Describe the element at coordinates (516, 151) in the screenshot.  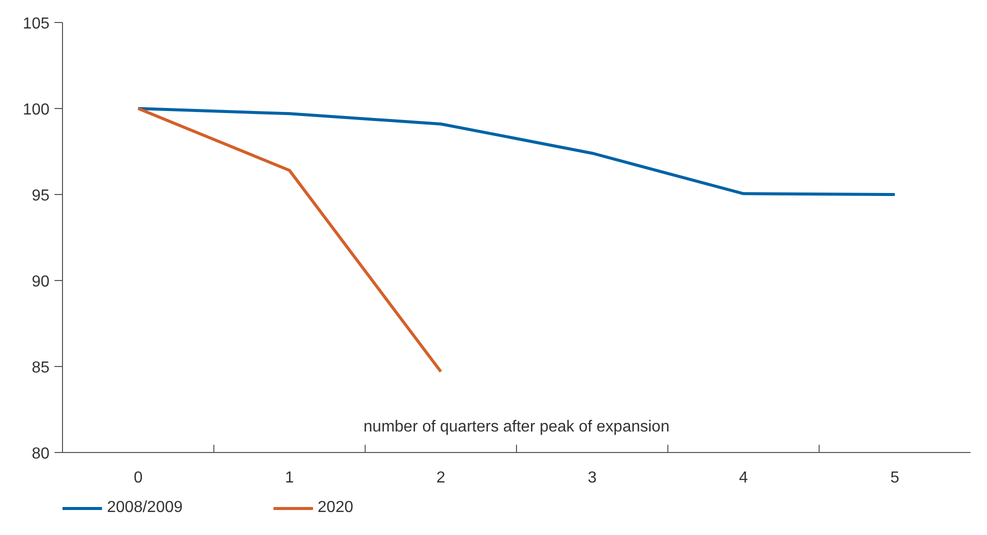
I see `line-series` at that location.